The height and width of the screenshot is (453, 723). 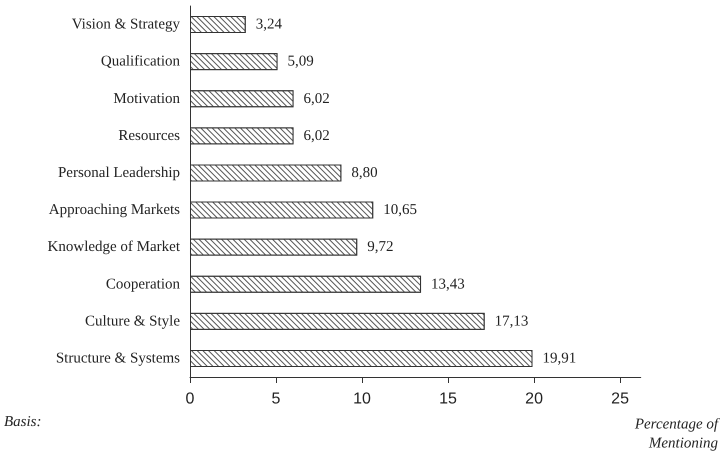 I want to click on data-label: 3,24, so click(x=269, y=24).